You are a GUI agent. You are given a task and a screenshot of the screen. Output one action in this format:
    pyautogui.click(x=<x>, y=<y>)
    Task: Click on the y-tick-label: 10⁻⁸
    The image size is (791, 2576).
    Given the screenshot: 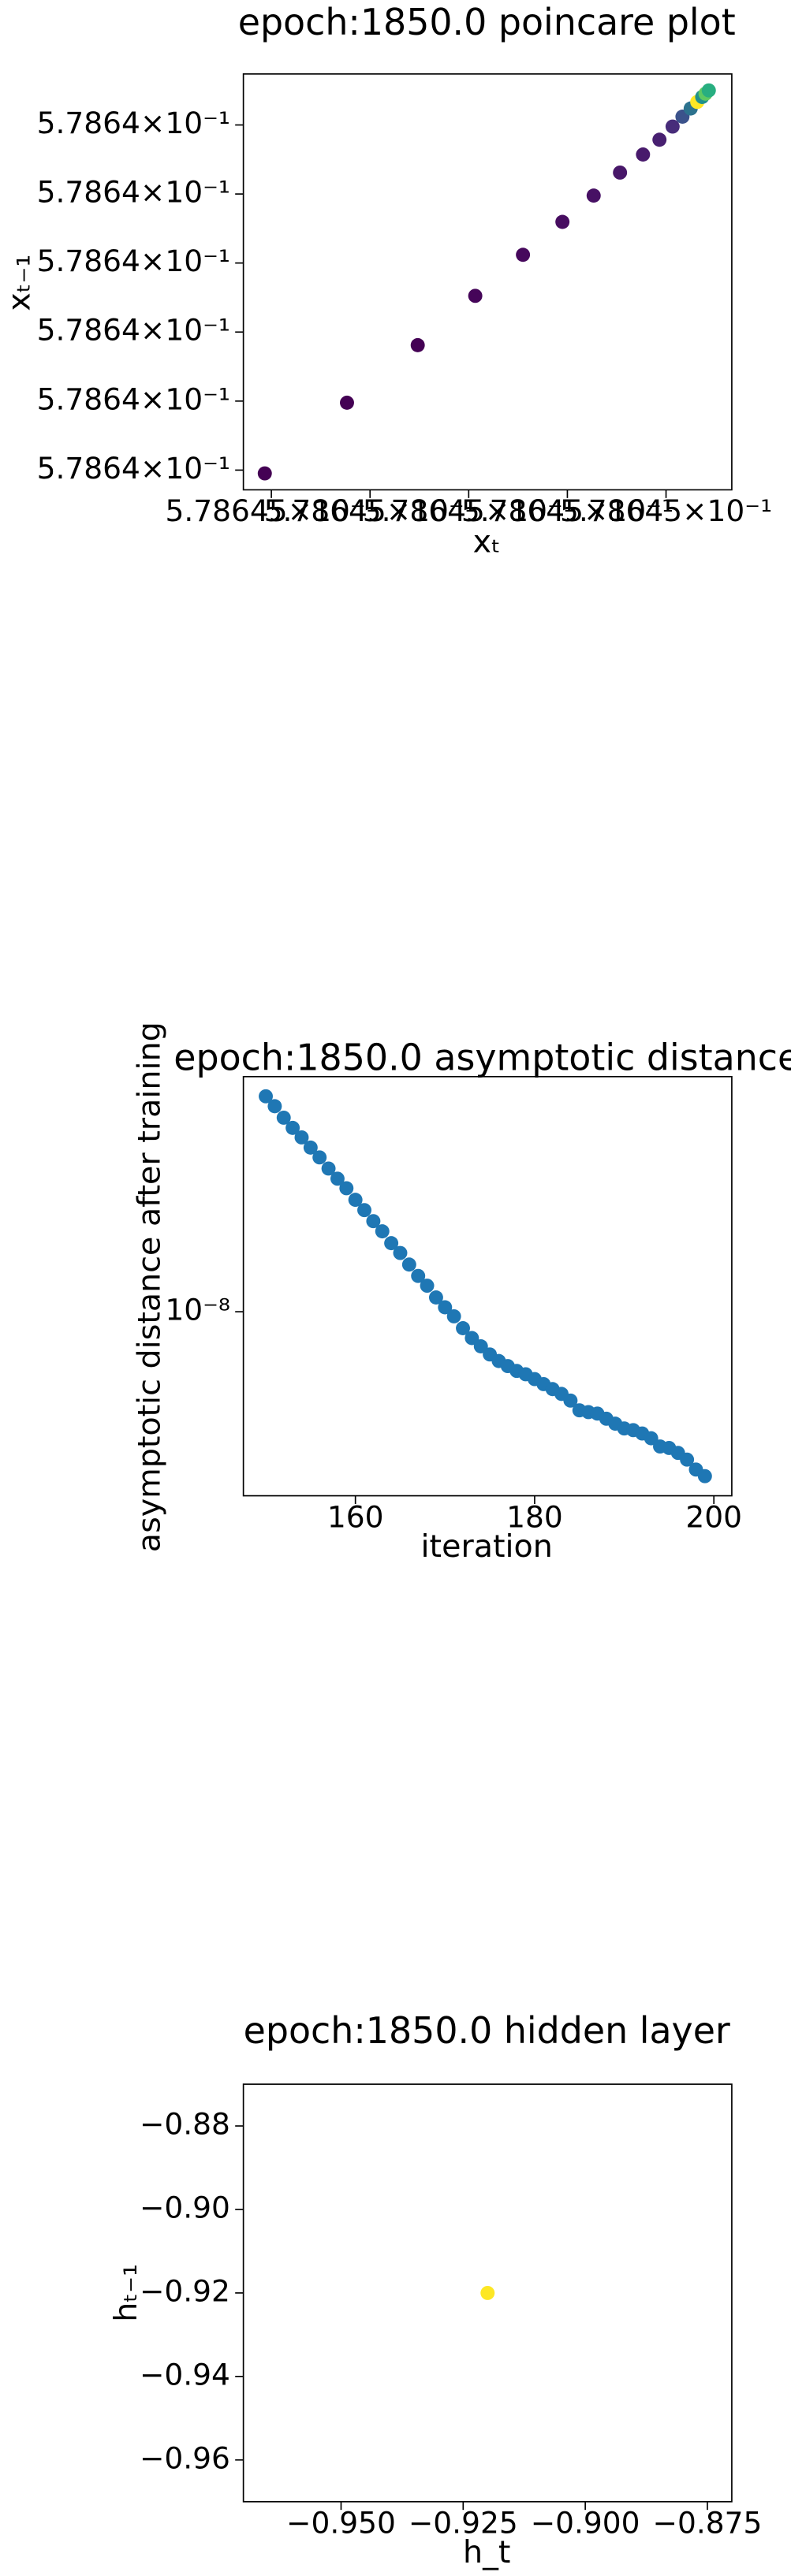 What is the action you would take?
    pyautogui.click(x=197, y=1310)
    